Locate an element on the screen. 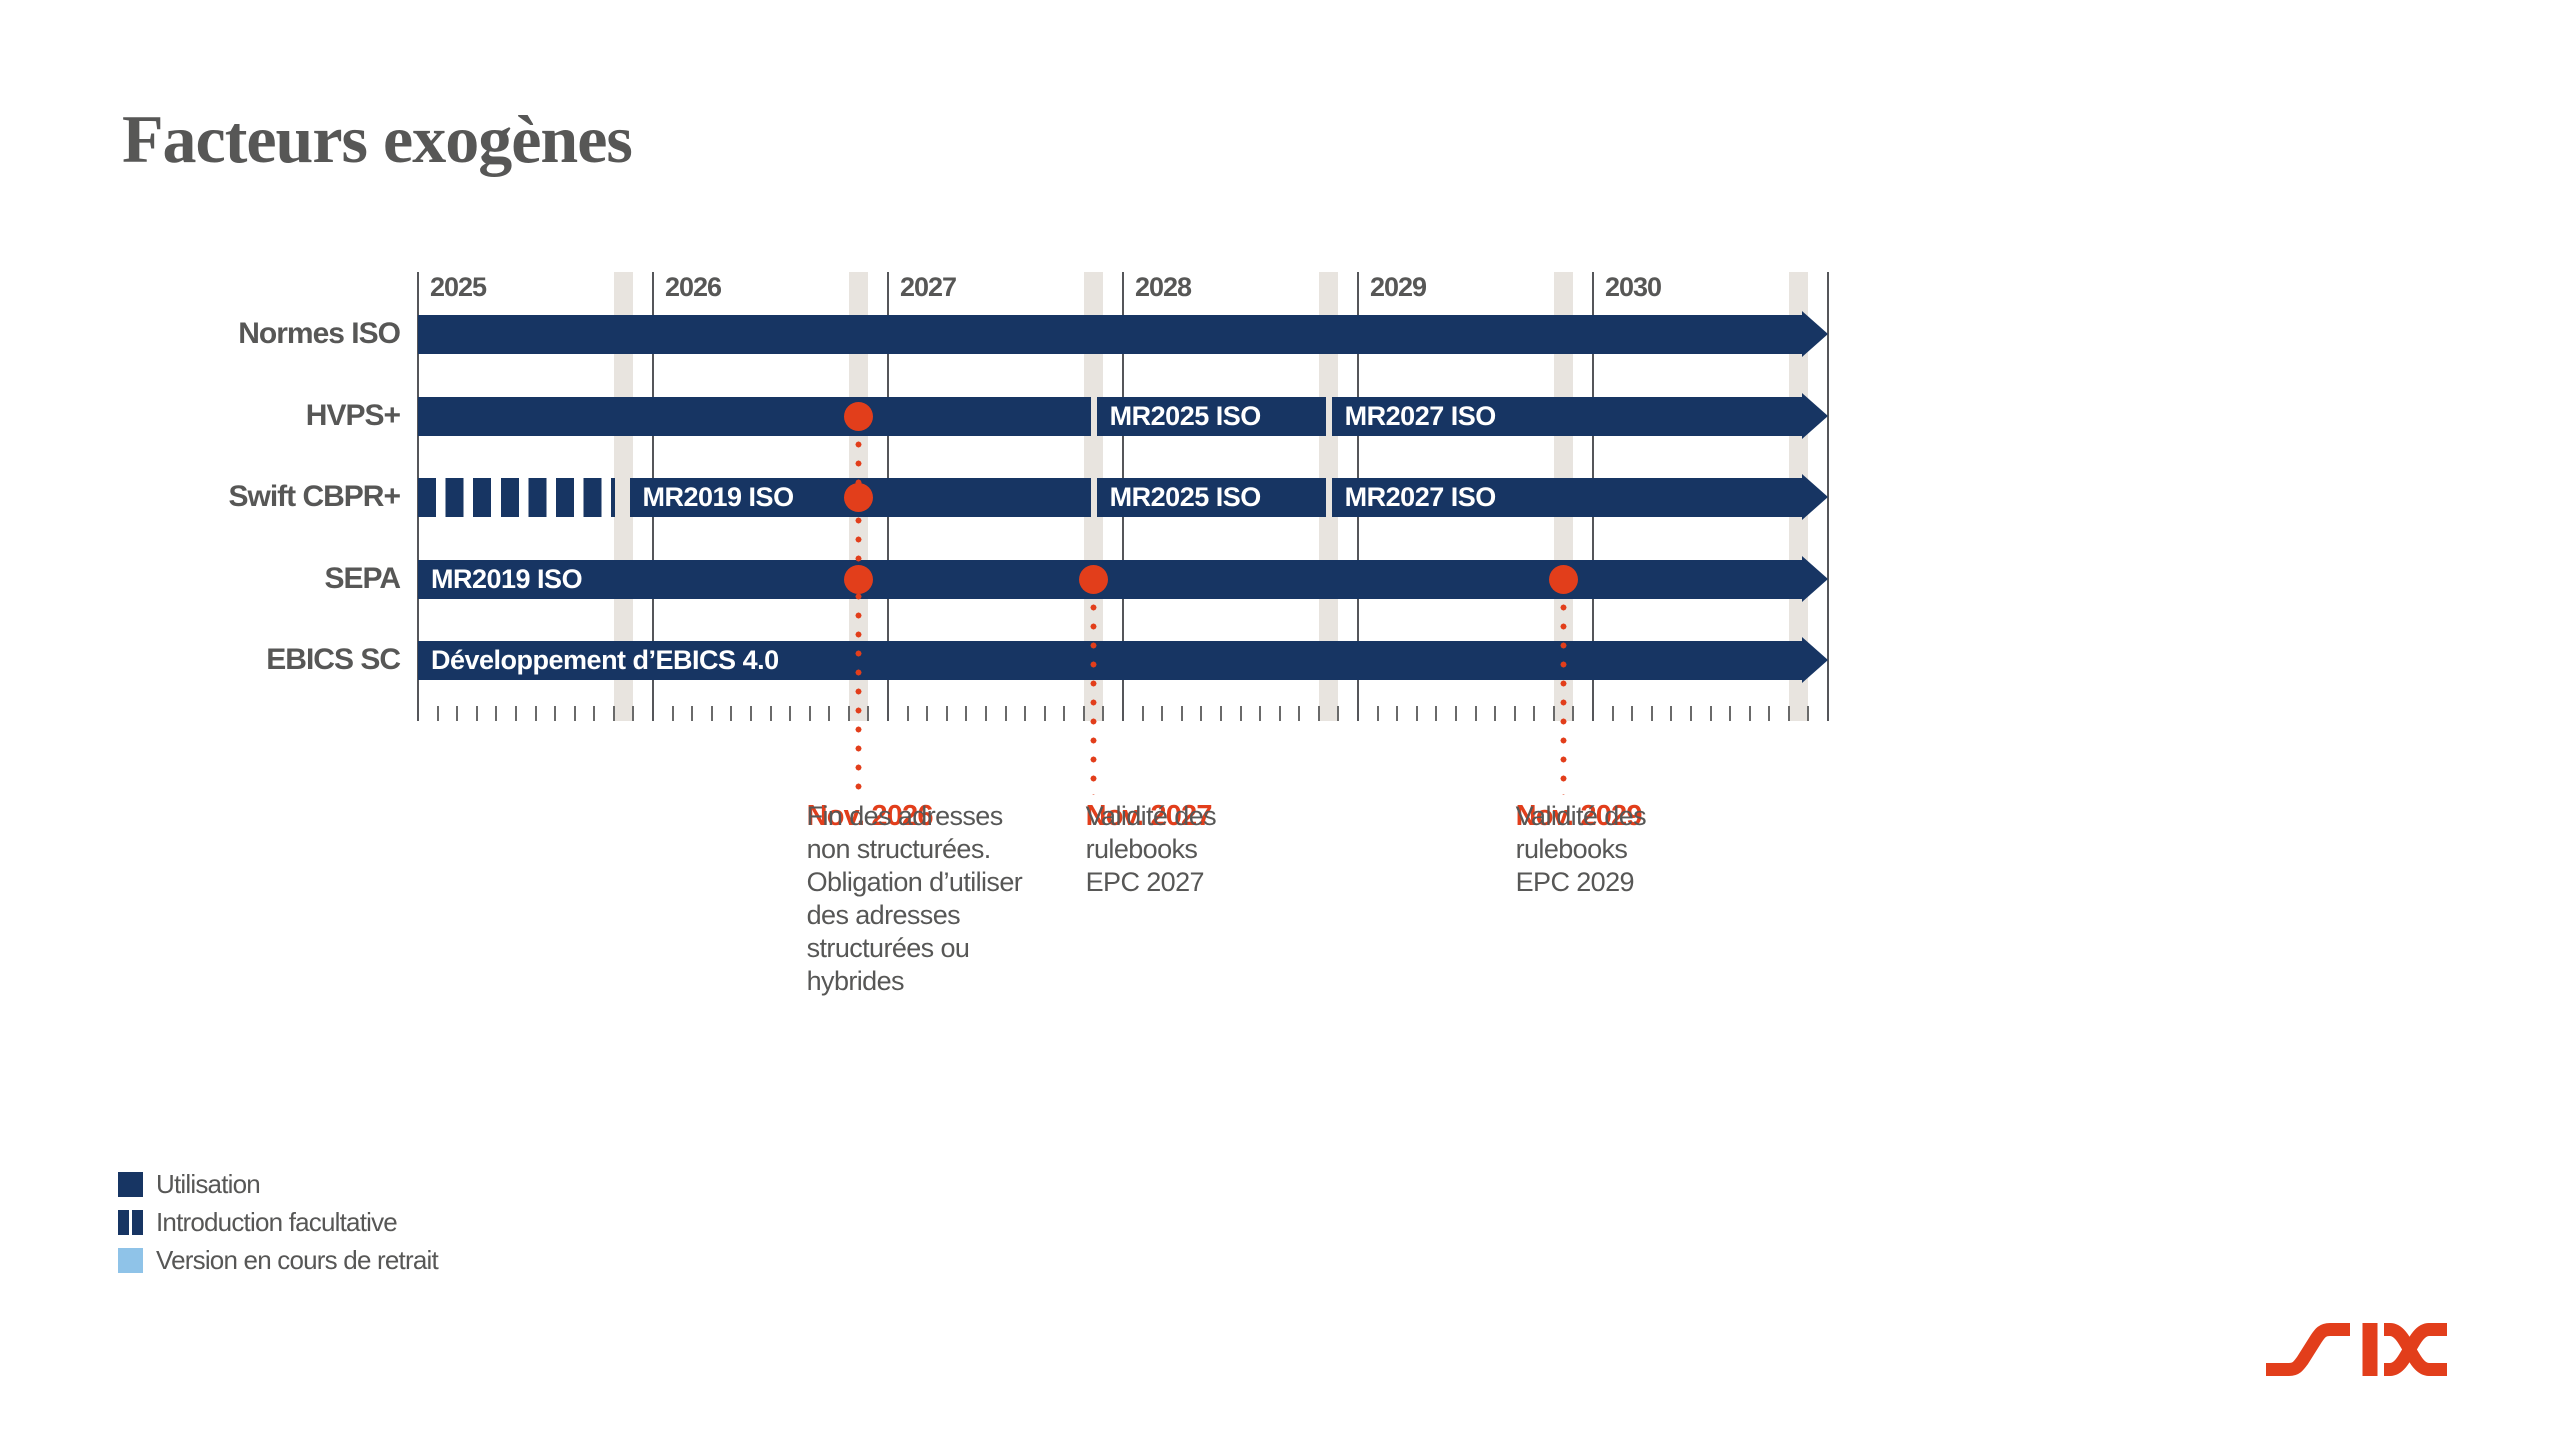  bar-segment-label: Développement d’EBICS 4.0 is located at coordinates (605, 660).